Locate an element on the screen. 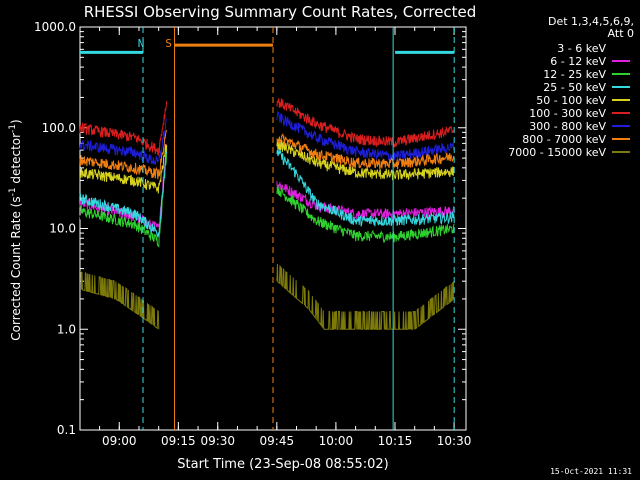 This screenshot has width=640, height=480. timestamp-footer: 15-Oct-2021 11:31 is located at coordinates (591, 471).